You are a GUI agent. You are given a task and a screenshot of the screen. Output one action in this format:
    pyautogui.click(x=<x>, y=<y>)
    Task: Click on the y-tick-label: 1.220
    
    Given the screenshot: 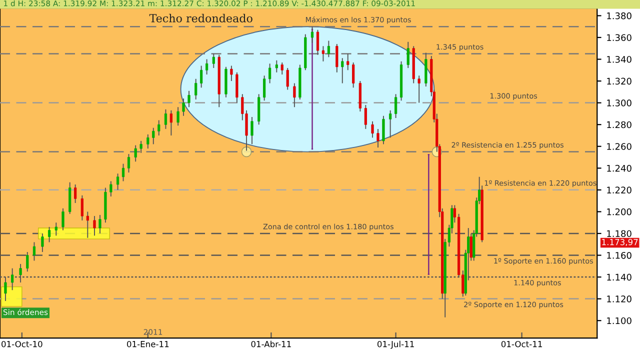 What is the action you would take?
    pyautogui.click(x=619, y=190)
    